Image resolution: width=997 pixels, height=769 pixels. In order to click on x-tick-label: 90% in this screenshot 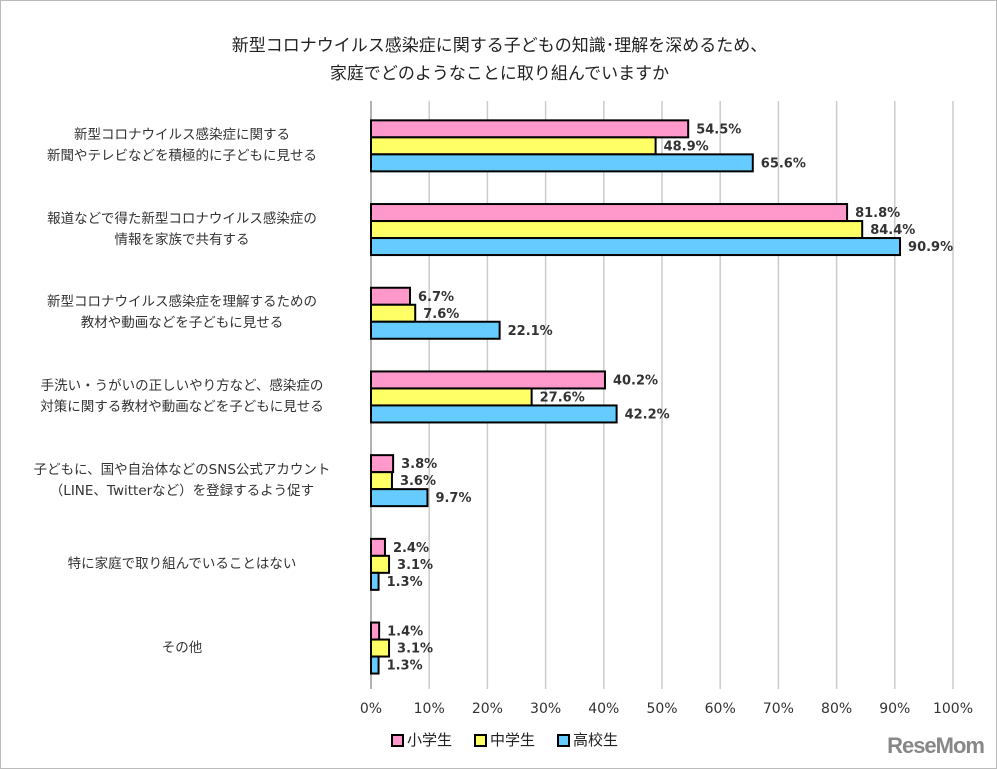, I will do `click(894, 709)`.